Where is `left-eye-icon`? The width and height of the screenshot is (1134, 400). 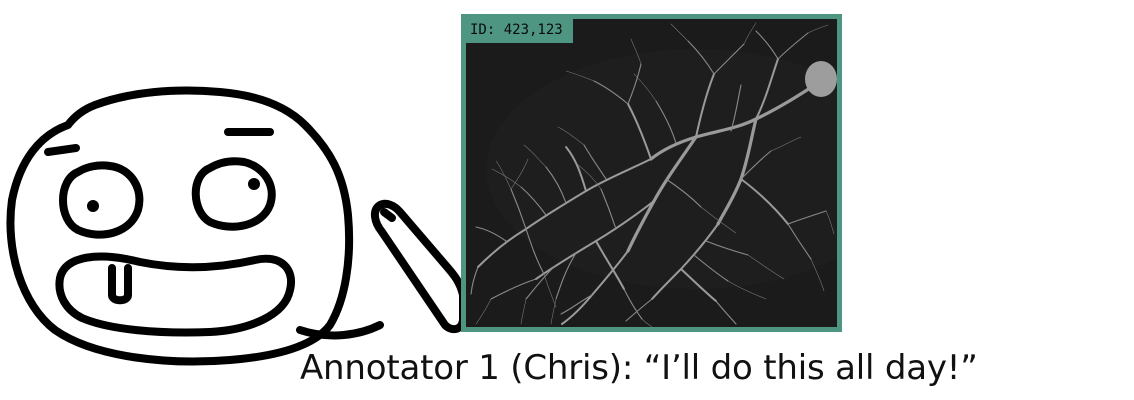 left-eye-icon is located at coordinates (101, 200).